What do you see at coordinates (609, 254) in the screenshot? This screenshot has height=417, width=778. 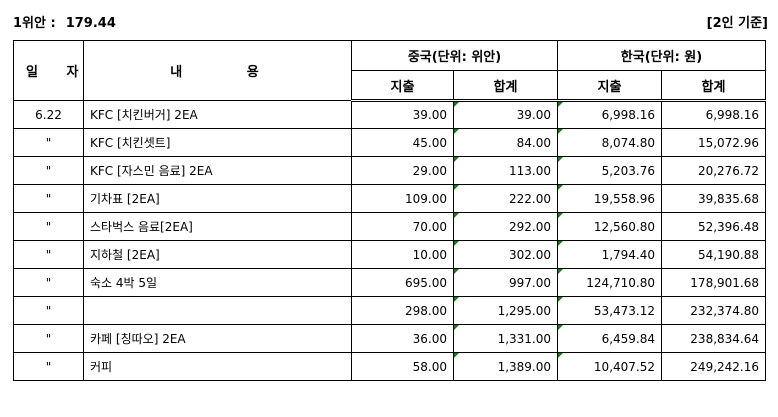 I see `cell-krw-expense: 1,794.40` at bounding box center [609, 254].